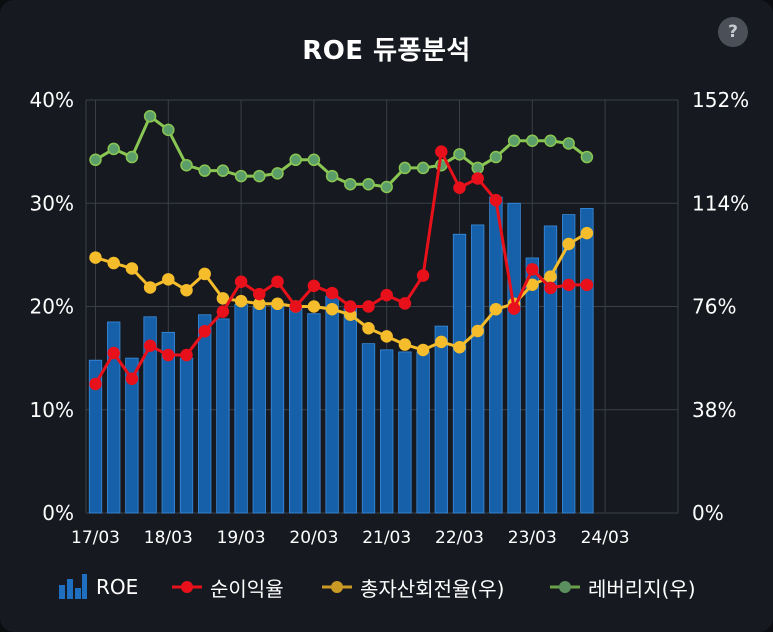 The image size is (773, 632). What do you see at coordinates (432, 588) in the screenshot?
I see `legend-label-asset-turnover: 총자산회전율(우)` at bounding box center [432, 588].